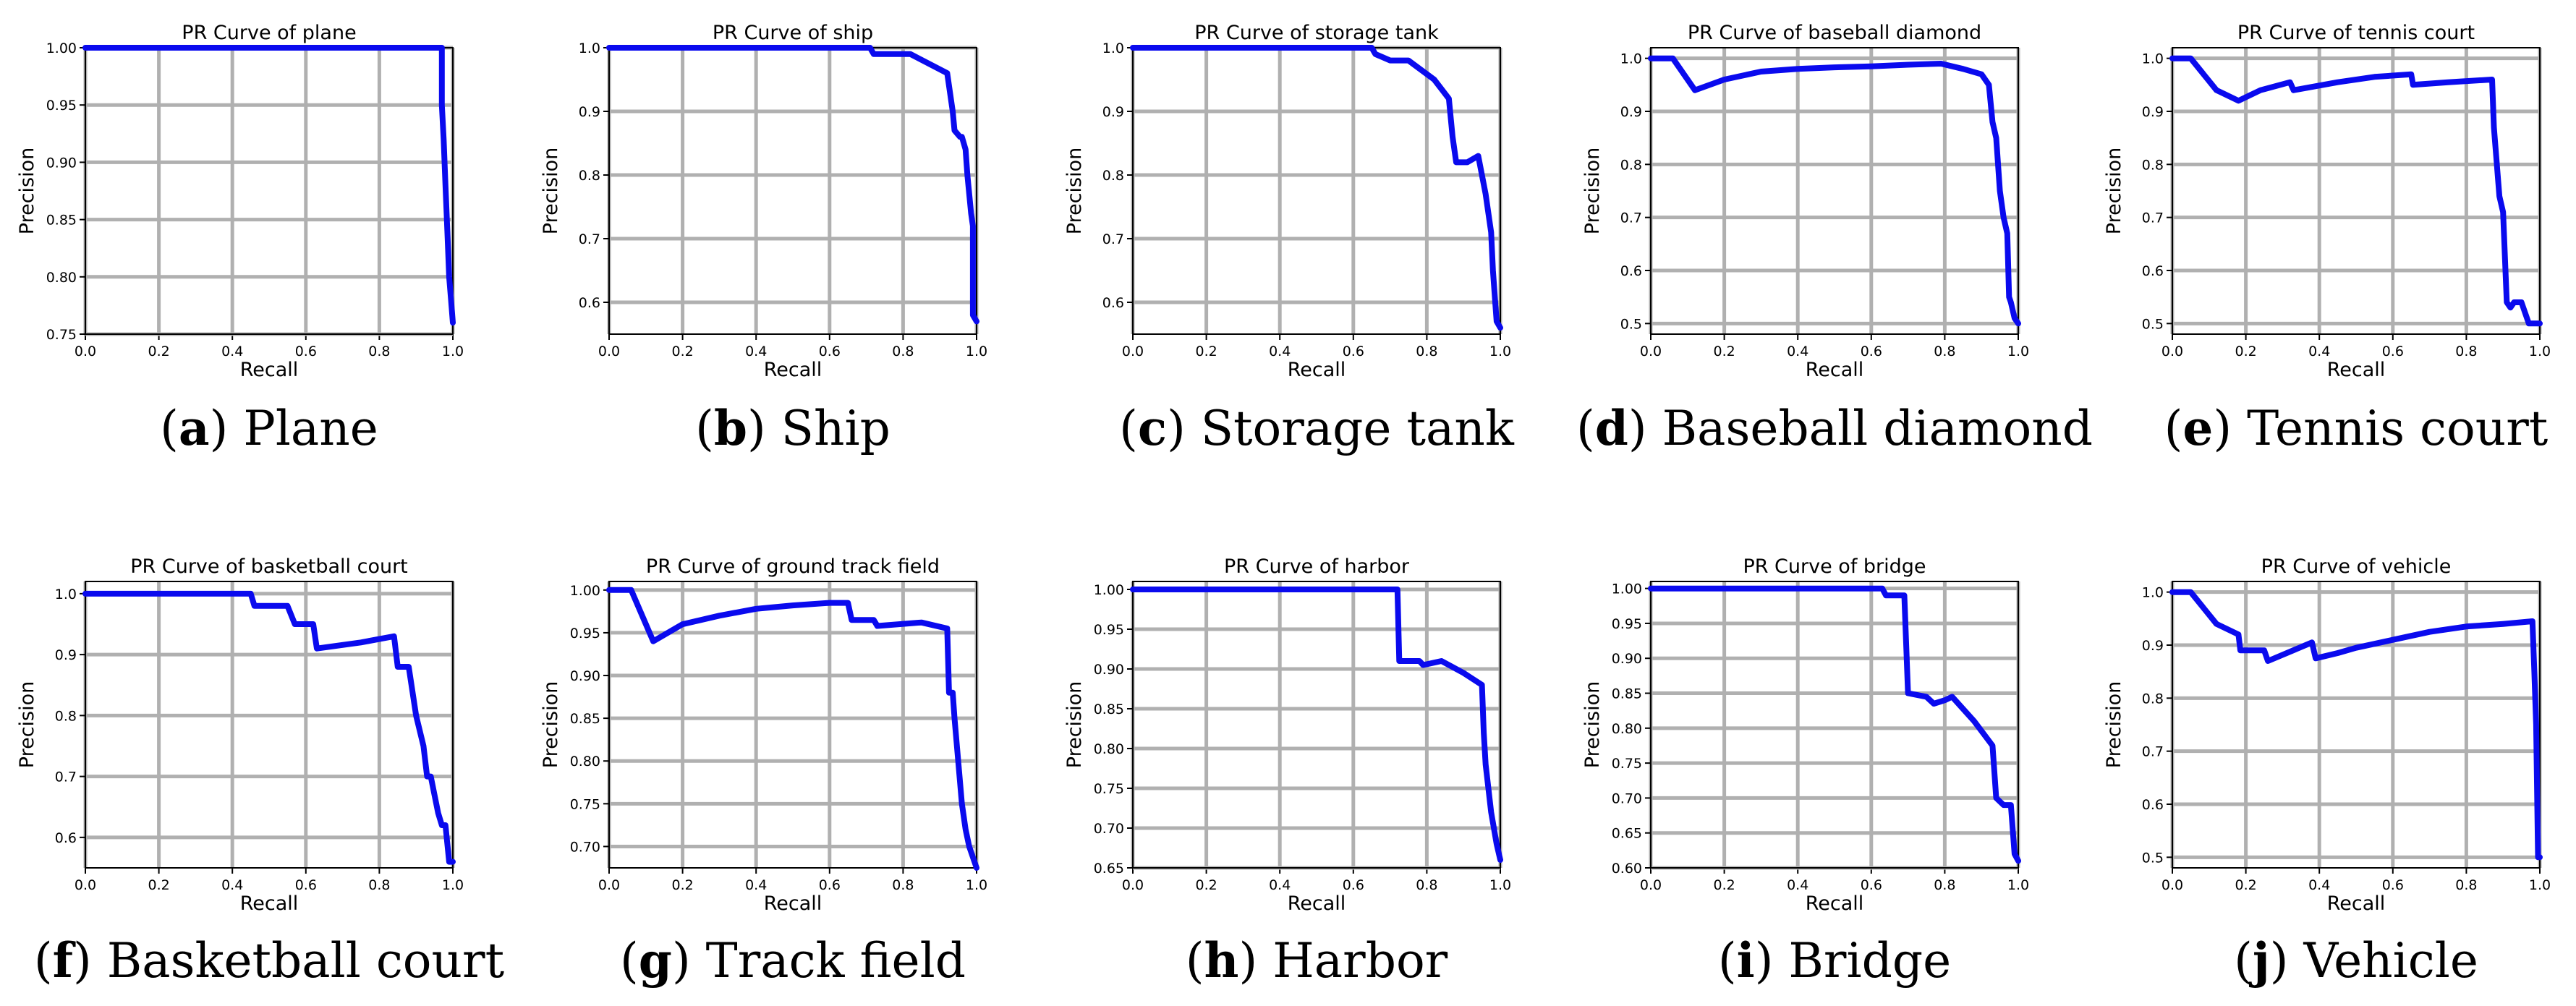  What do you see at coordinates (64, 960) in the screenshot?
I see `caption-letter: f` at bounding box center [64, 960].